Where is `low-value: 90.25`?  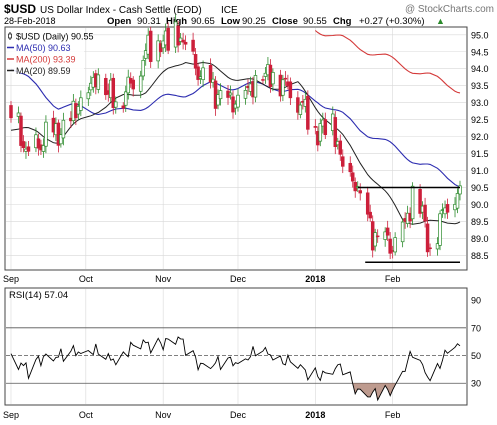
low-value: 90.25 is located at coordinates (254, 21).